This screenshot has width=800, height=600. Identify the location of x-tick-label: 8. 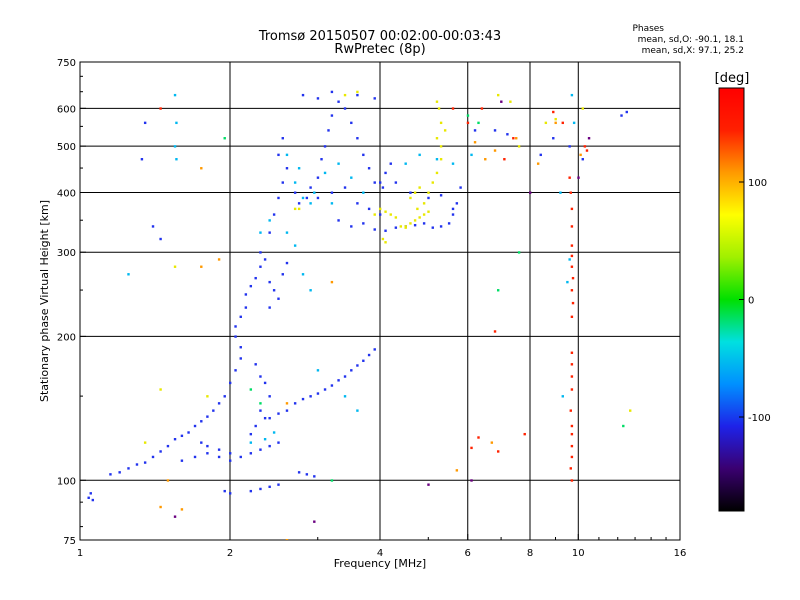
(530, 553).